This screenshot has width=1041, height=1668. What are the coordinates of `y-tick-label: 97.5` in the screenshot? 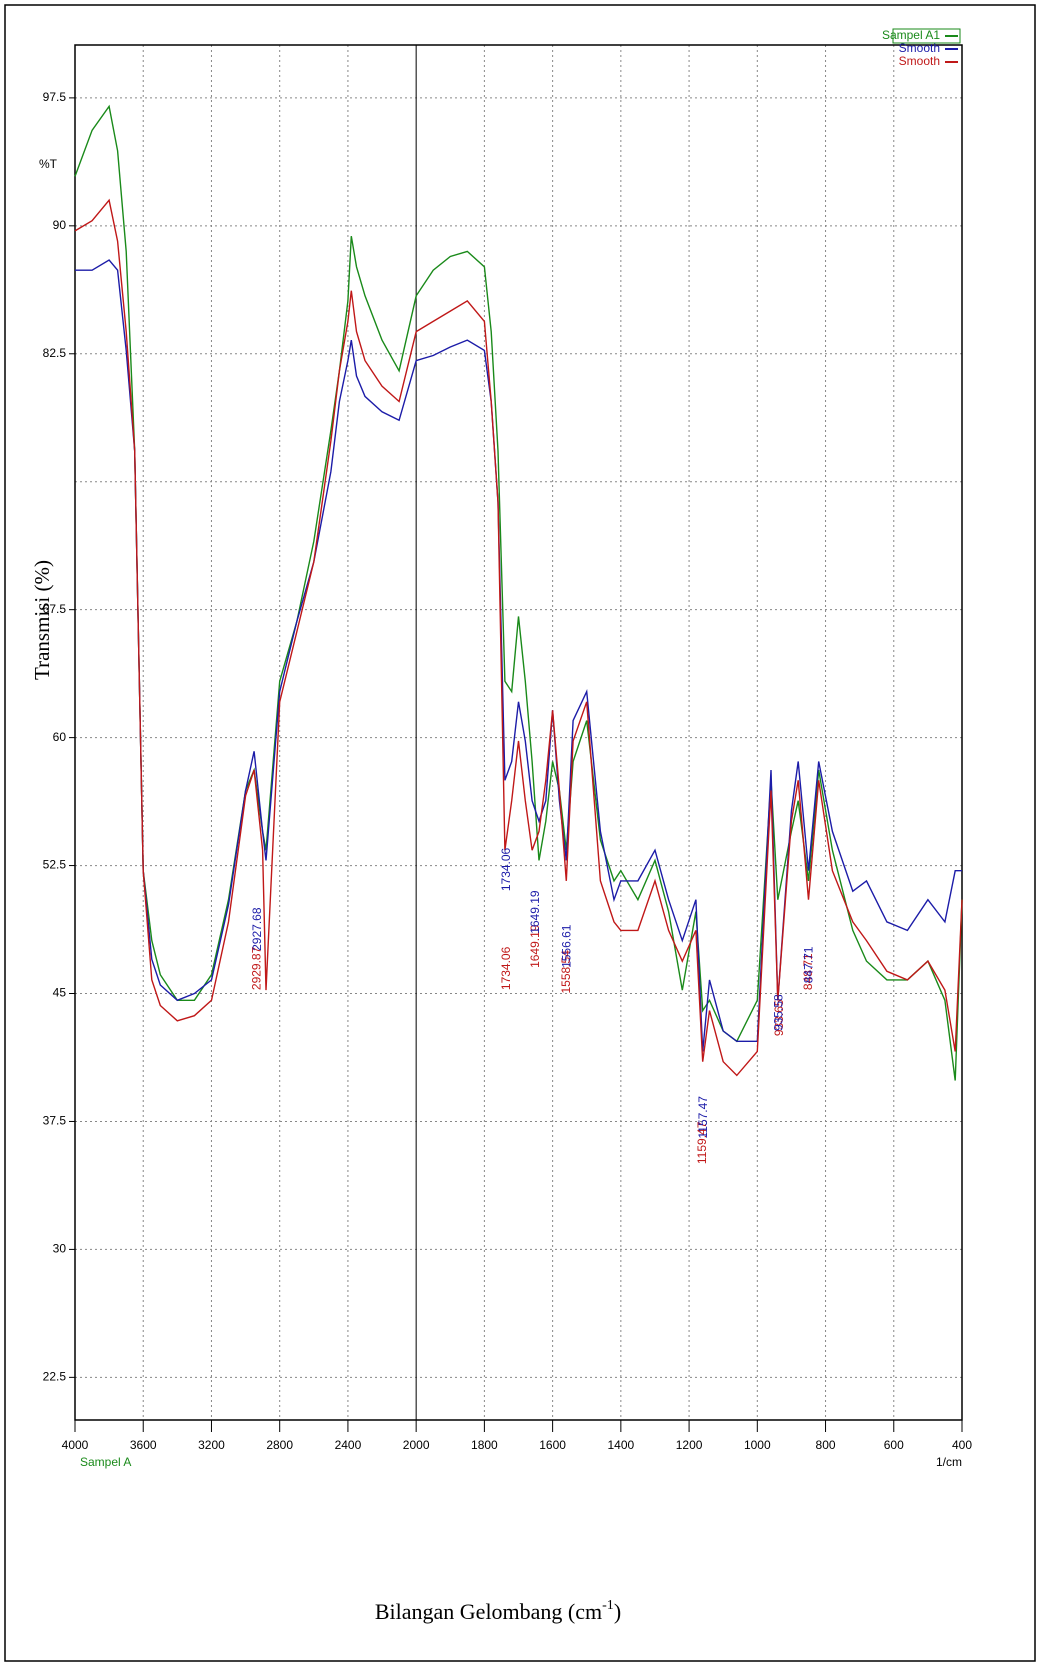 It's located at (55, 97).